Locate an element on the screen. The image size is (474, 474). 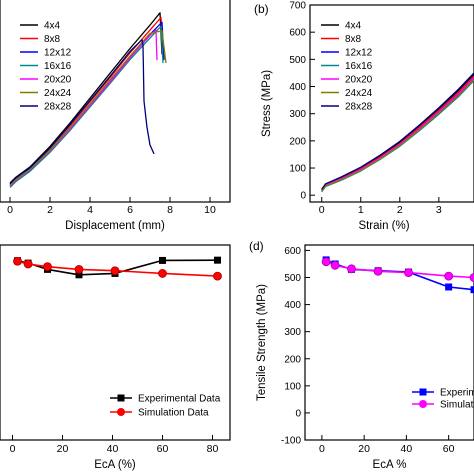
panel-2-xtick-label: 0 is located at coordinates (13, 449).